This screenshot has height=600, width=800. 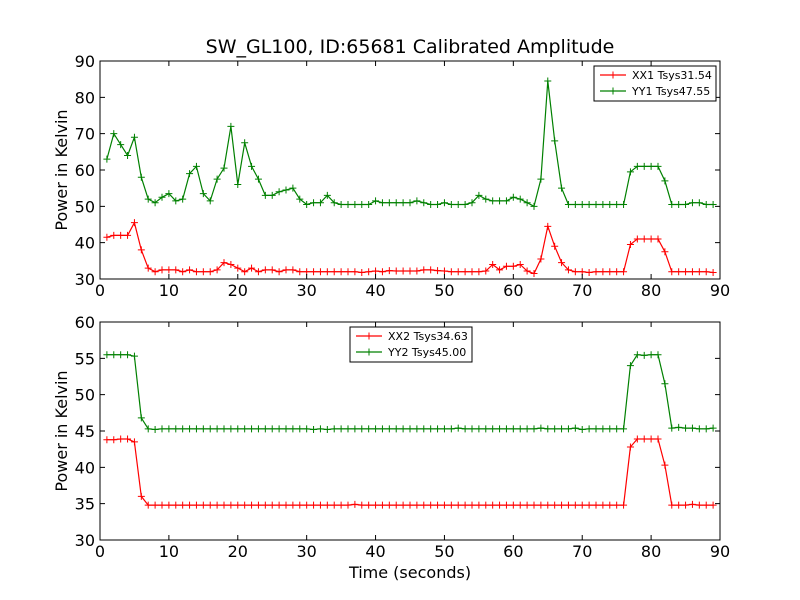 I want to click on y-tick-label: 60, so click(x=85, y=170).